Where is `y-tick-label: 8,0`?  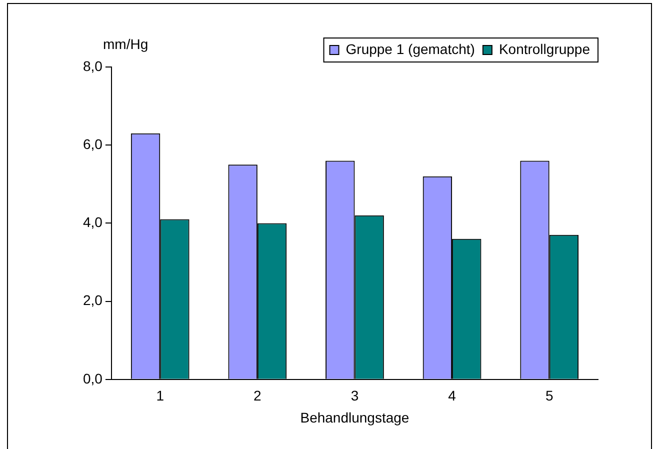 y-tick-label: 8,0 is located at coordinates (92, 66).